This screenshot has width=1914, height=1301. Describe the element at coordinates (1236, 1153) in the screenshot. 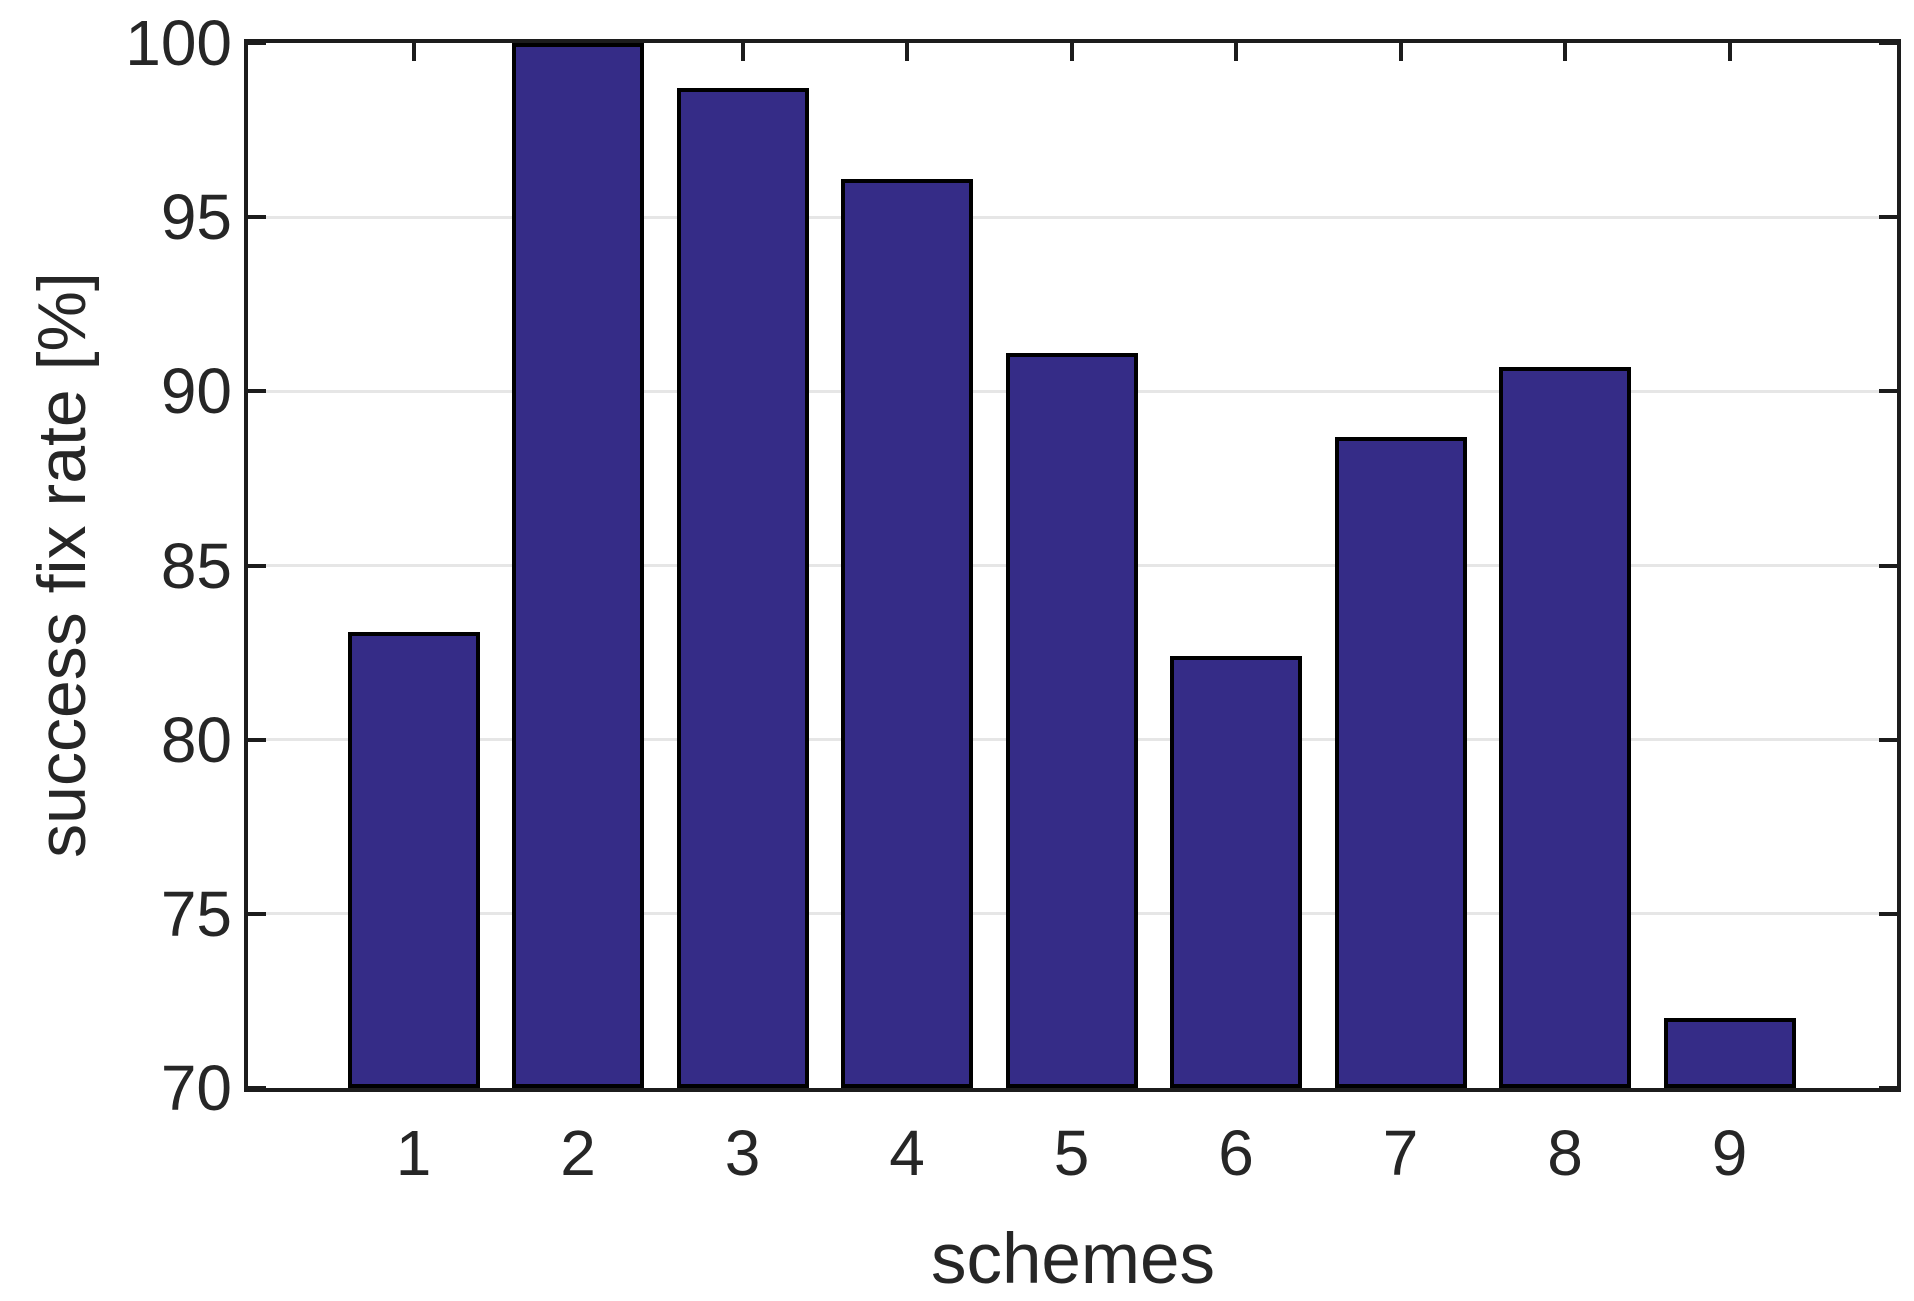

I see `x-tick-label-6: 6` at that location.